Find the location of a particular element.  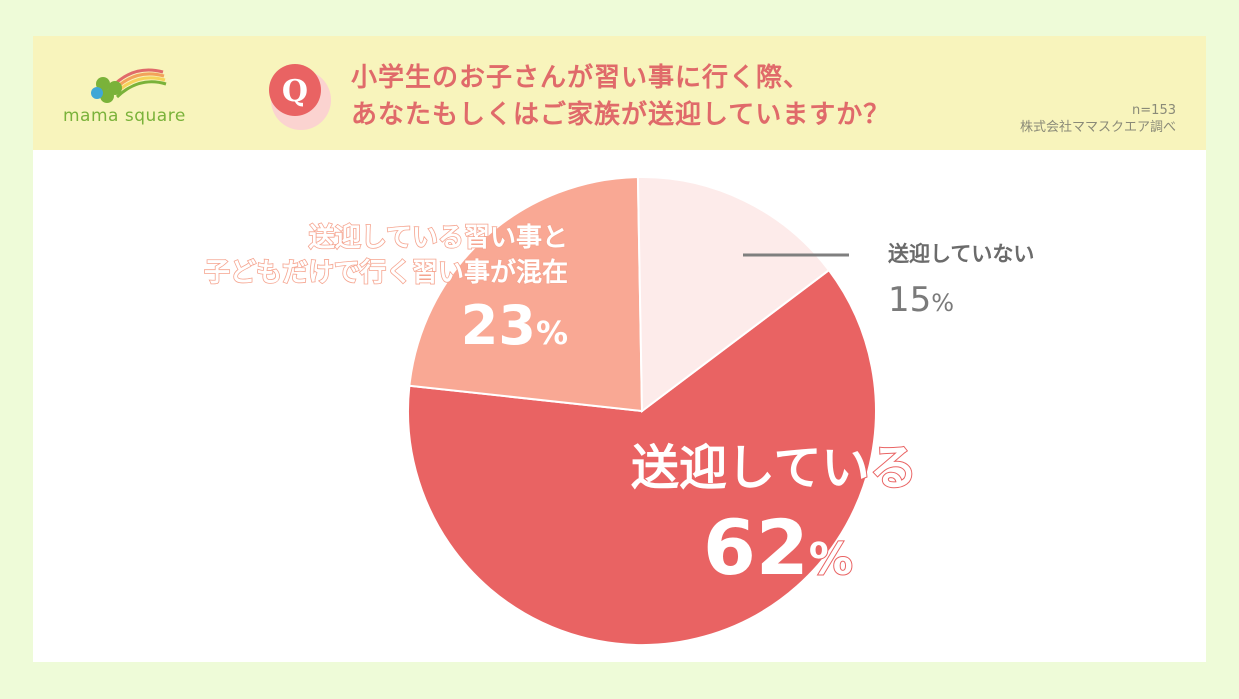

question-title: 小学生のお子さんが習い事に行く際、 あなたもしくはご家族が送迎していますか？ is located at coordinates (620, 97).